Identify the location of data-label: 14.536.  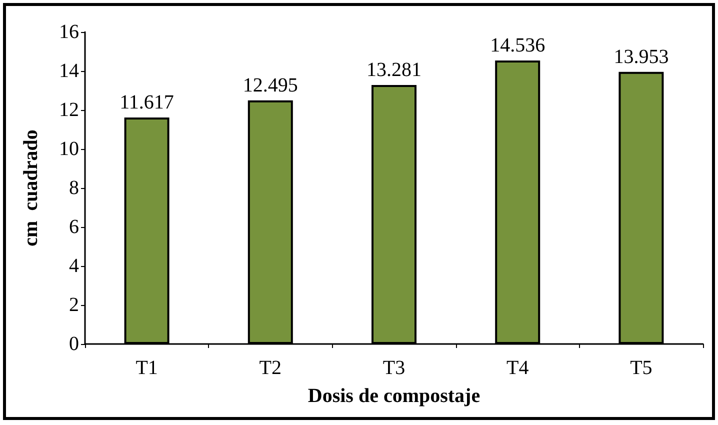
(518, 45).